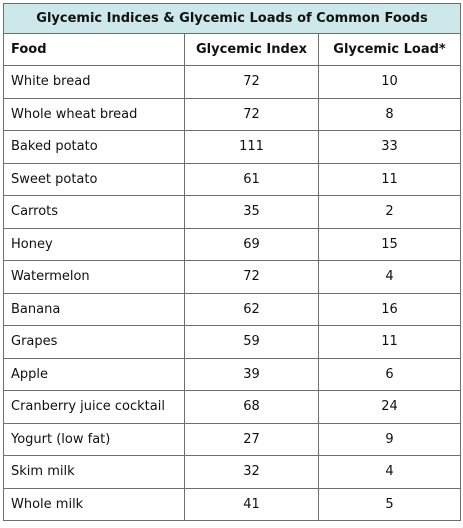 The width and height of the screenshot is (463, 528). Describe the element at coordinates (251, 309) in the screenshot. I see `glycemic-index-cell: 62` at that location.